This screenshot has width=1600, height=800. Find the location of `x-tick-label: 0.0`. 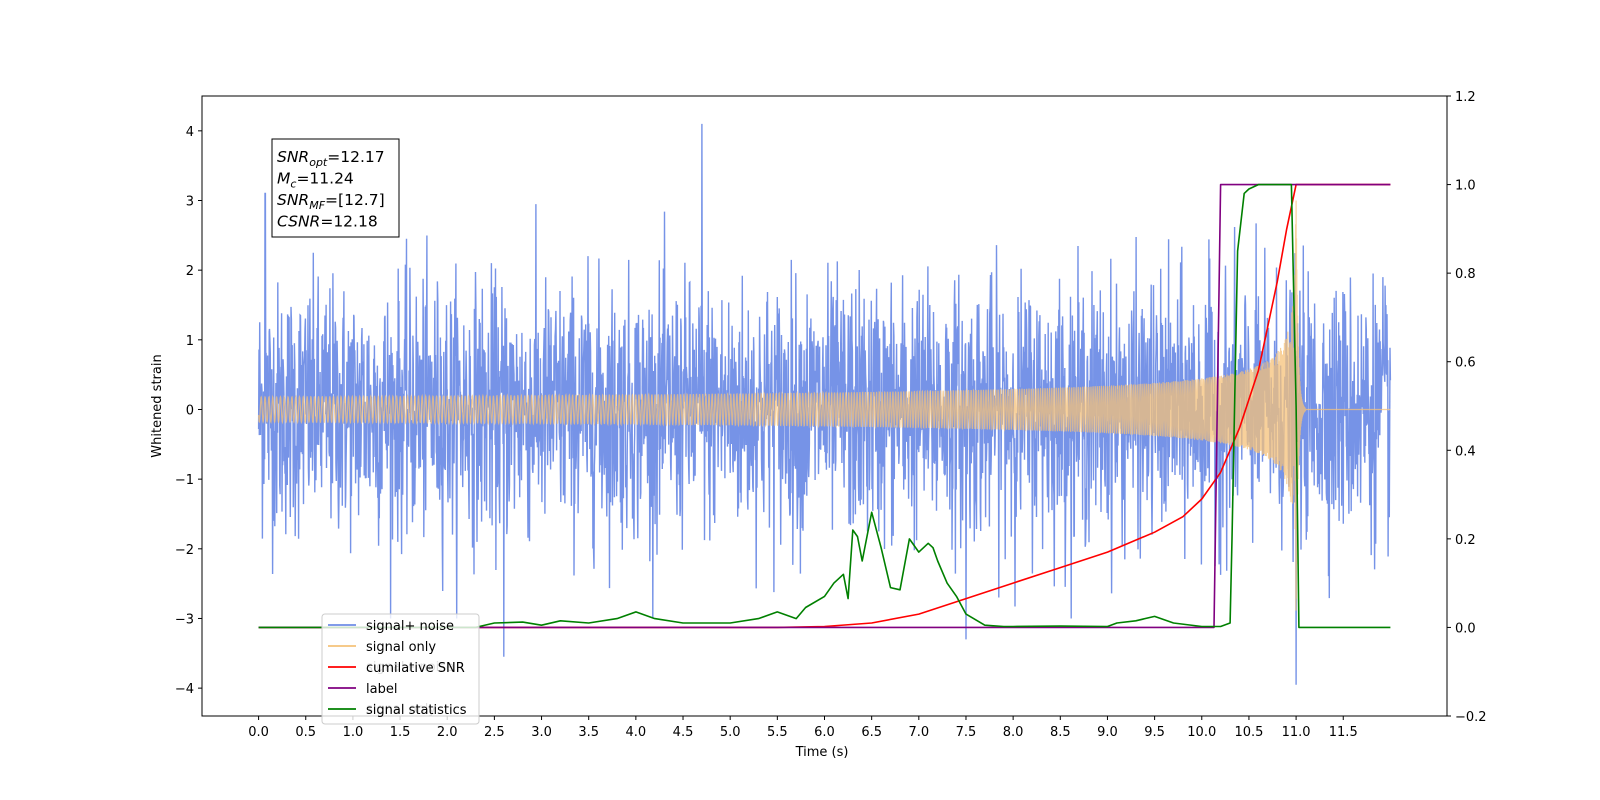

x-tick-label: 0.0 is located at coordinates (258, 732).